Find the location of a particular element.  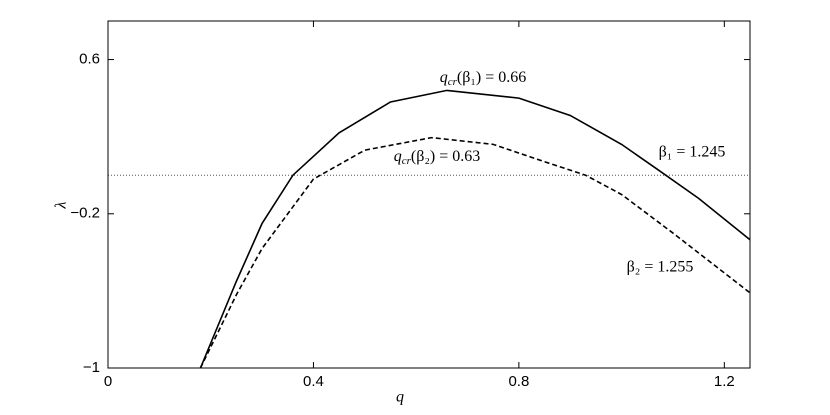

x-tick-label: 0.4 is located at coordinates (313, 381).